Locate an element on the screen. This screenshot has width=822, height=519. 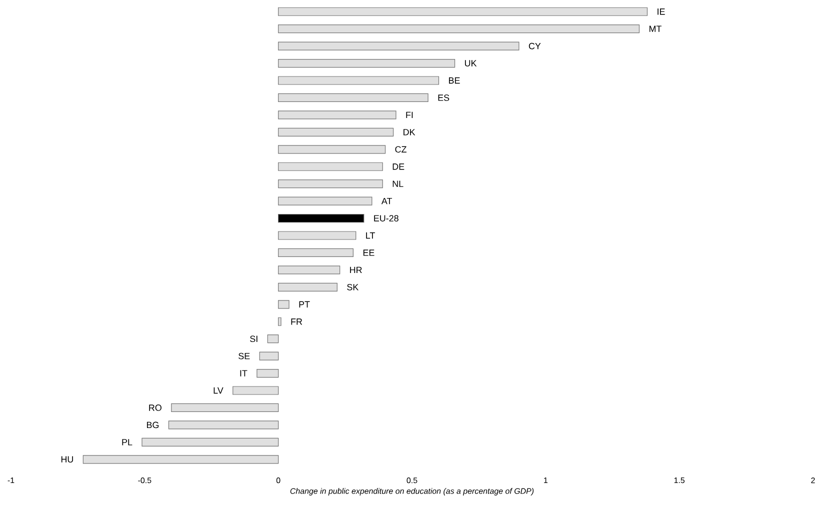
y-tick-label: DK is located at coordinates (410, 132).